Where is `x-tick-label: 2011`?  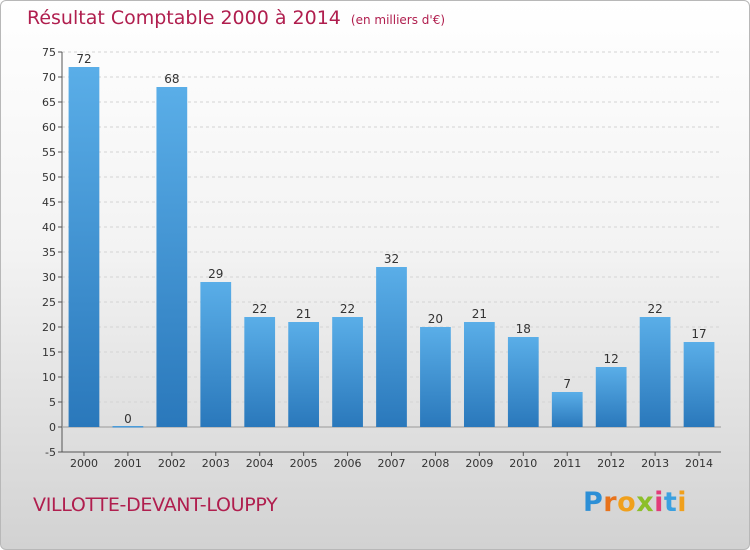 x-tick-label: 2011 is located at coordinates (567, 463).